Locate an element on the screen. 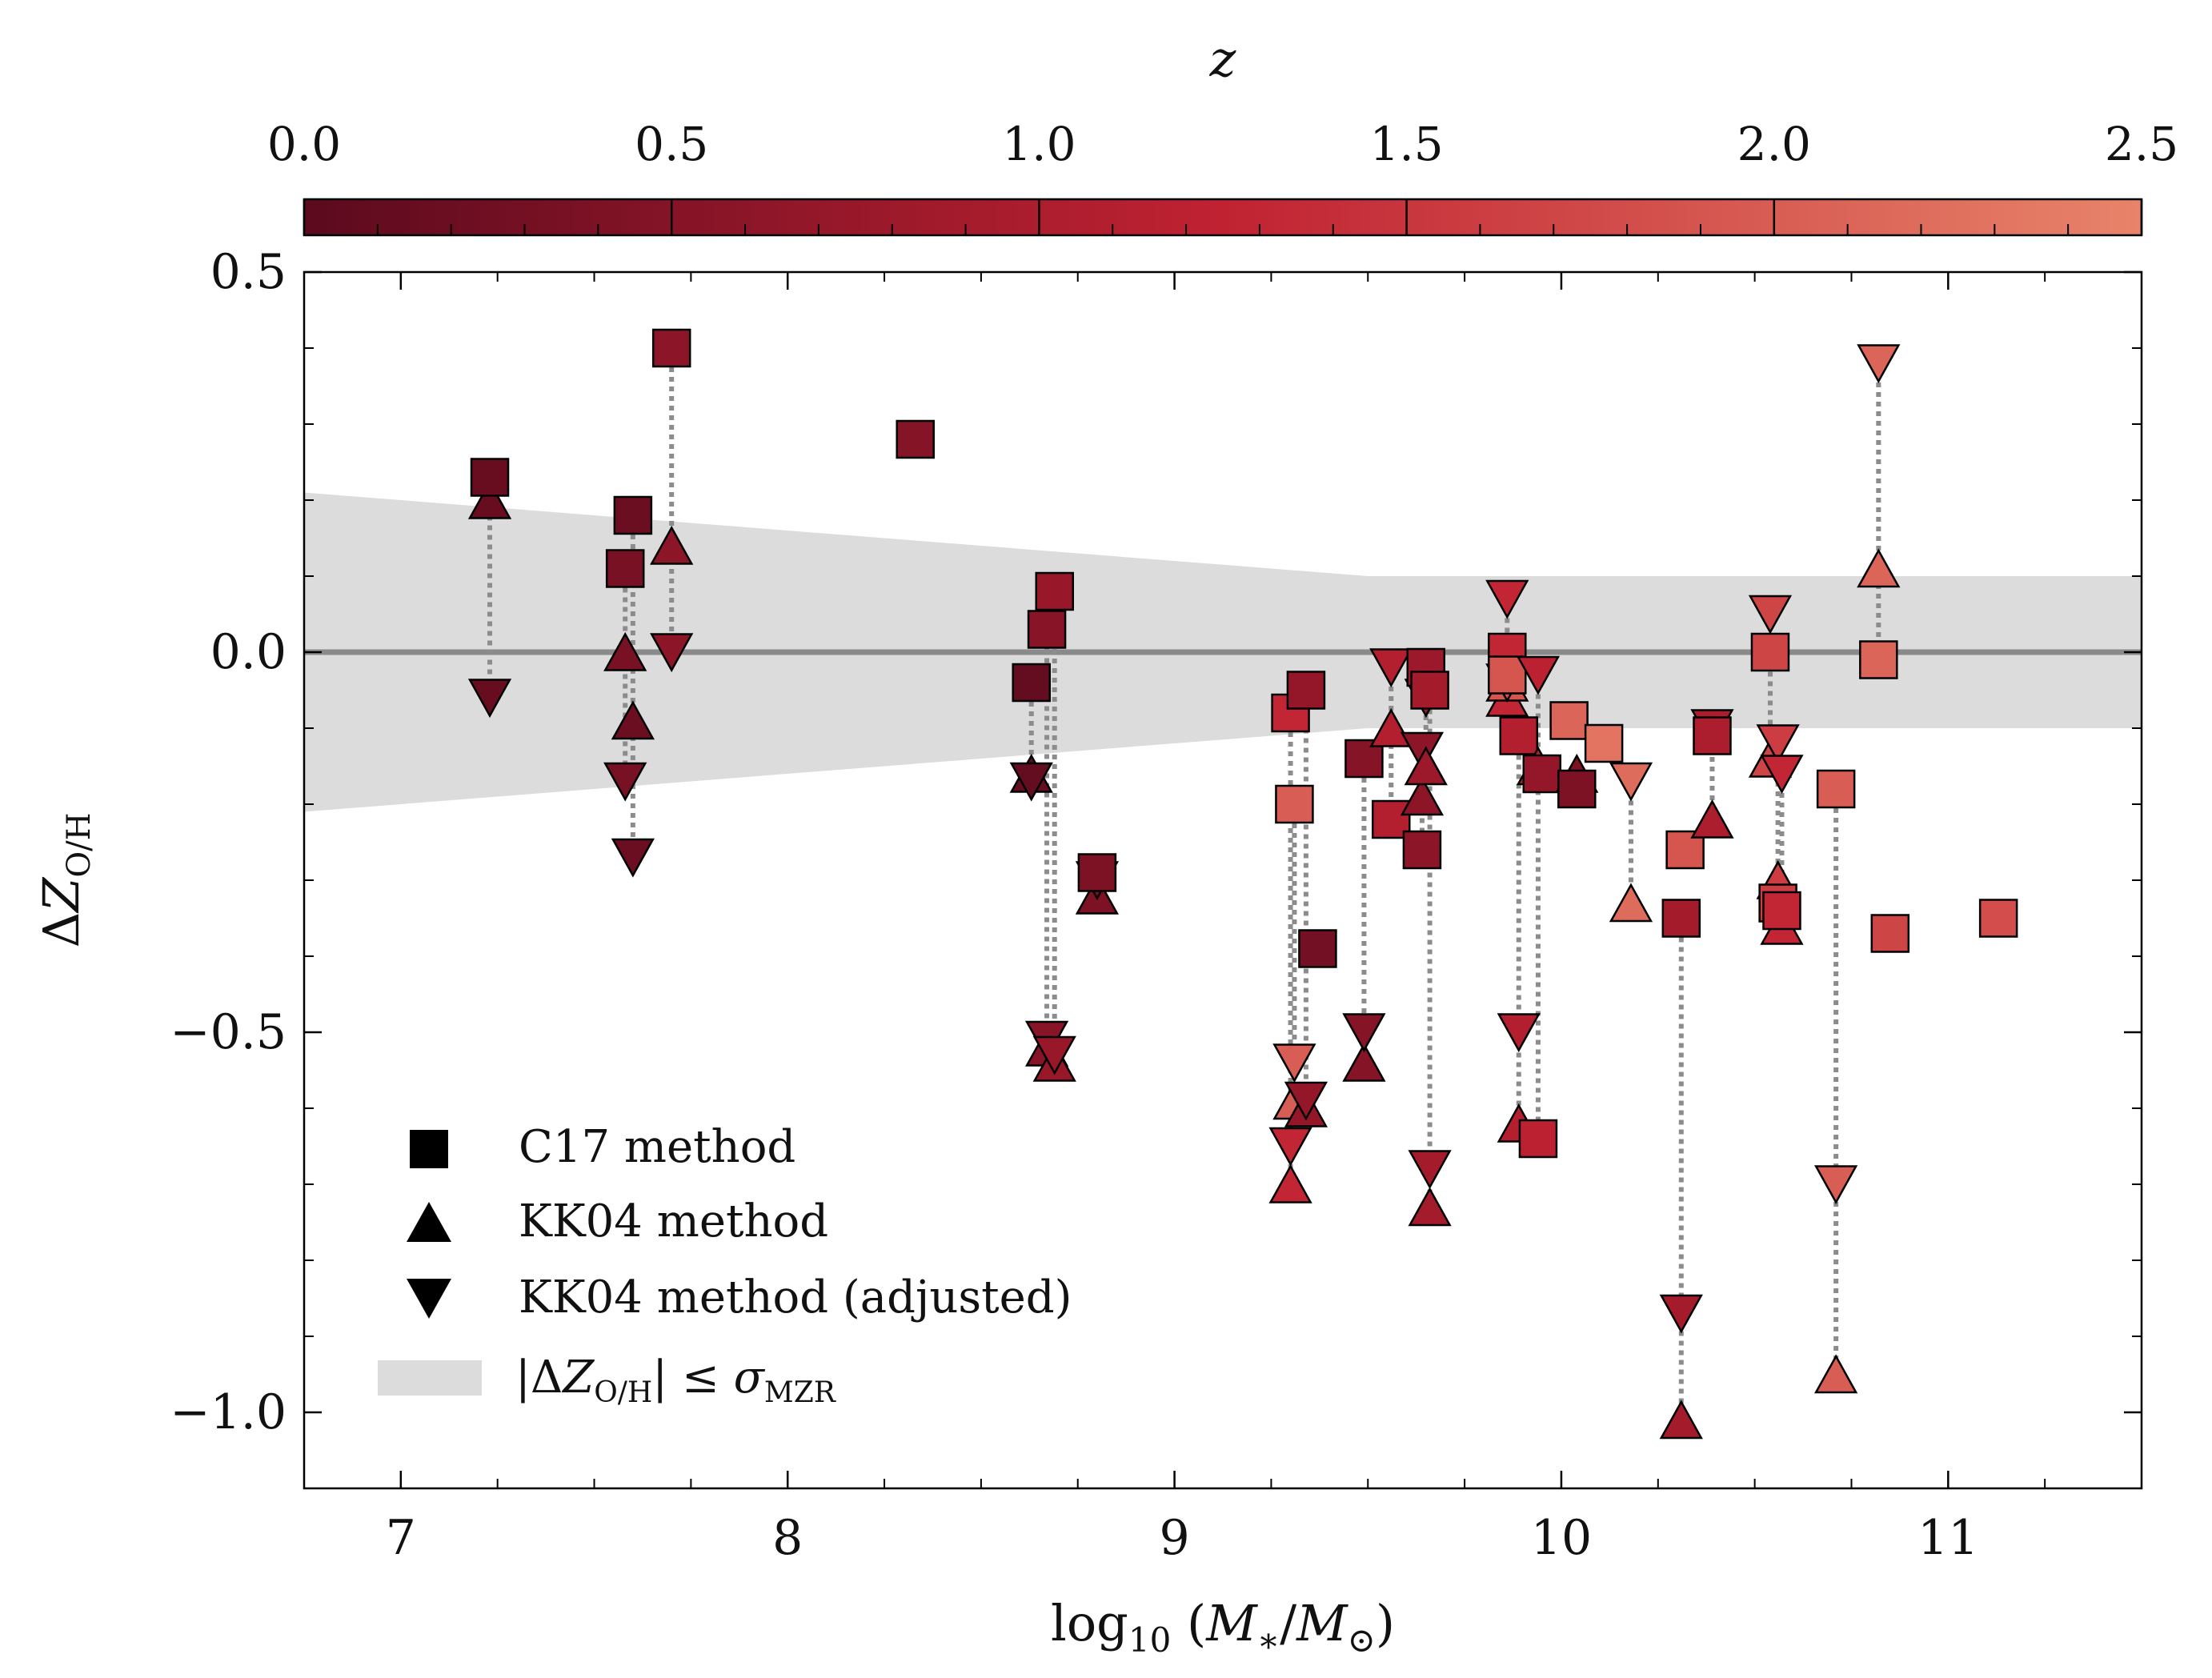 The width and height of the screenshot is (2212, 1678). y-tick-label: −0.5 is located at coordinates (228, 1032).